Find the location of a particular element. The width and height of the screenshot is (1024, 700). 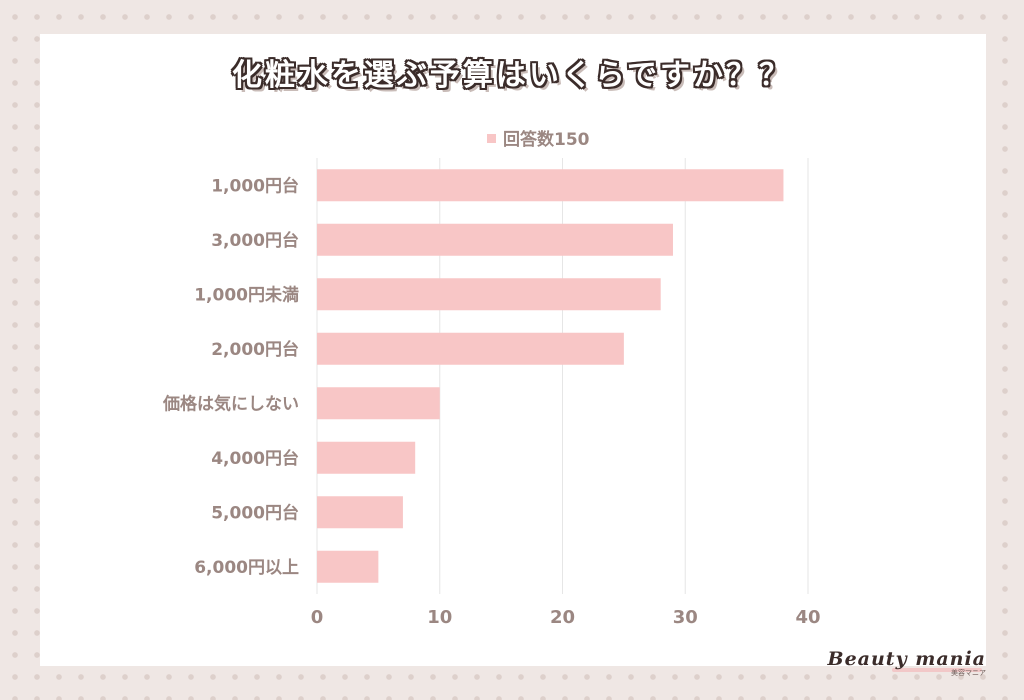

logo-subtext: 美容マニア is located at coordinates (968, 673).